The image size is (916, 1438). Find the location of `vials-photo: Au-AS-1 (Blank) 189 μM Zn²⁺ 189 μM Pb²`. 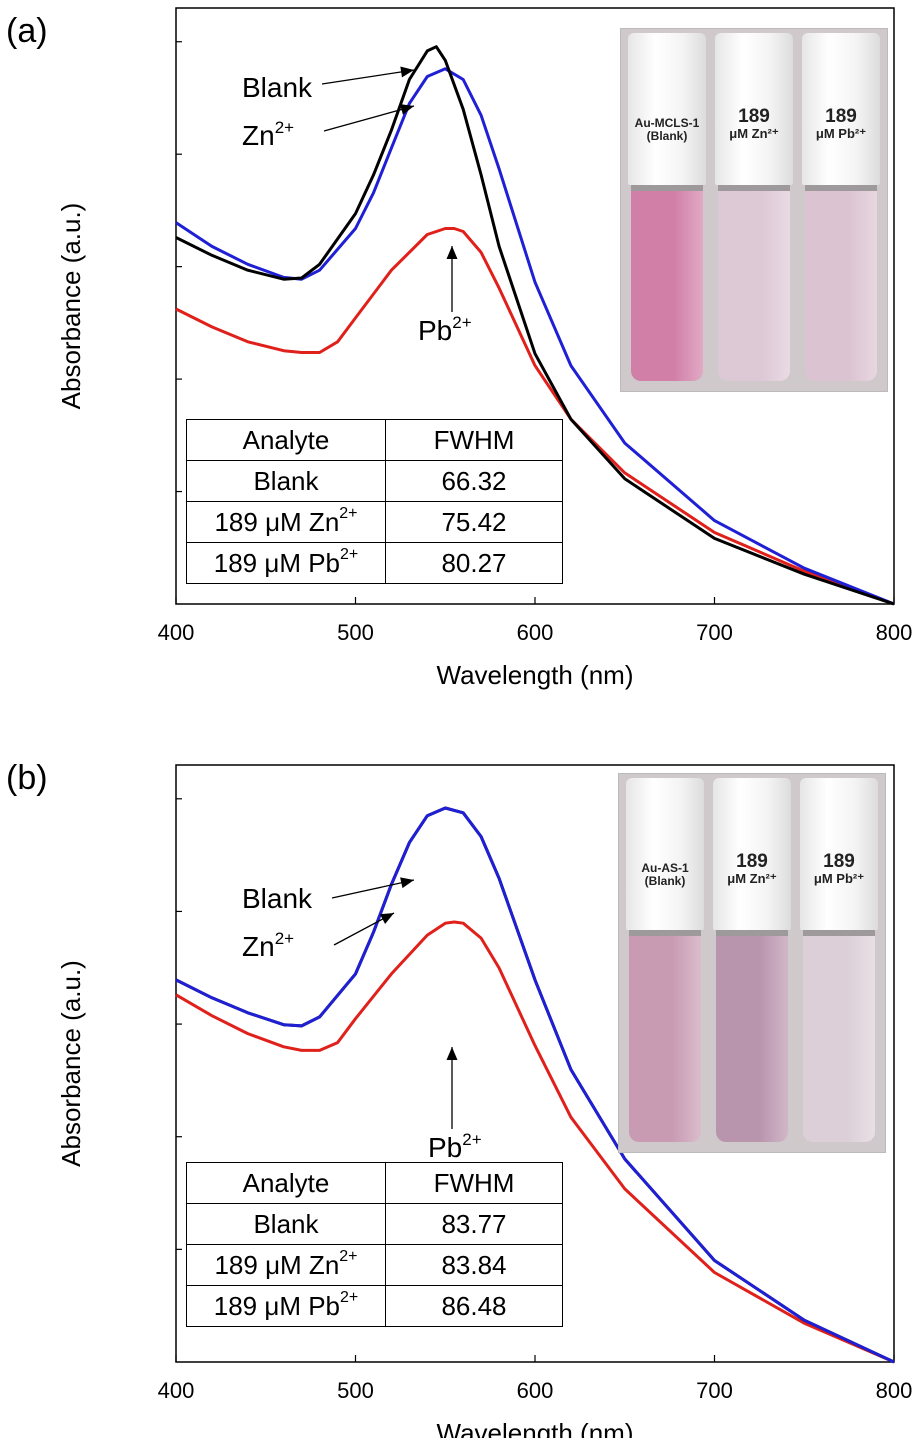

vials-photo: Au-AS-1 (Blank) 189 μM Zn²⁺ 189 μM Pb² is located at coordinates (752, 963).